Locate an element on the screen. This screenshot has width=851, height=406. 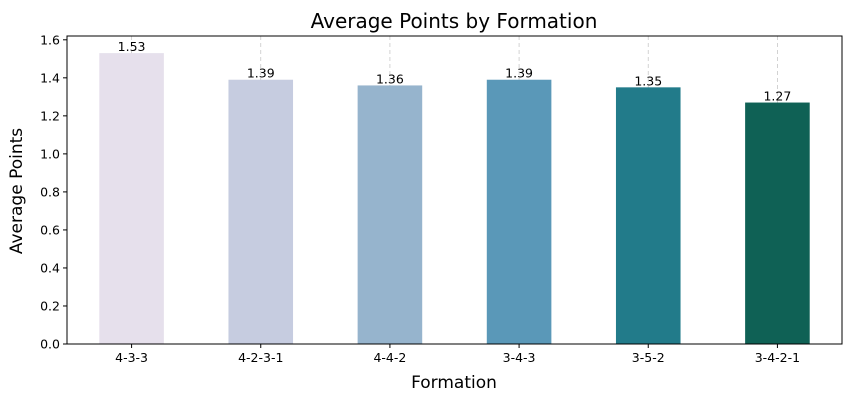
data-labels: 1.53 1.39 1.36 1.39 1.35 1.27 is located at coordinates (455, 71).